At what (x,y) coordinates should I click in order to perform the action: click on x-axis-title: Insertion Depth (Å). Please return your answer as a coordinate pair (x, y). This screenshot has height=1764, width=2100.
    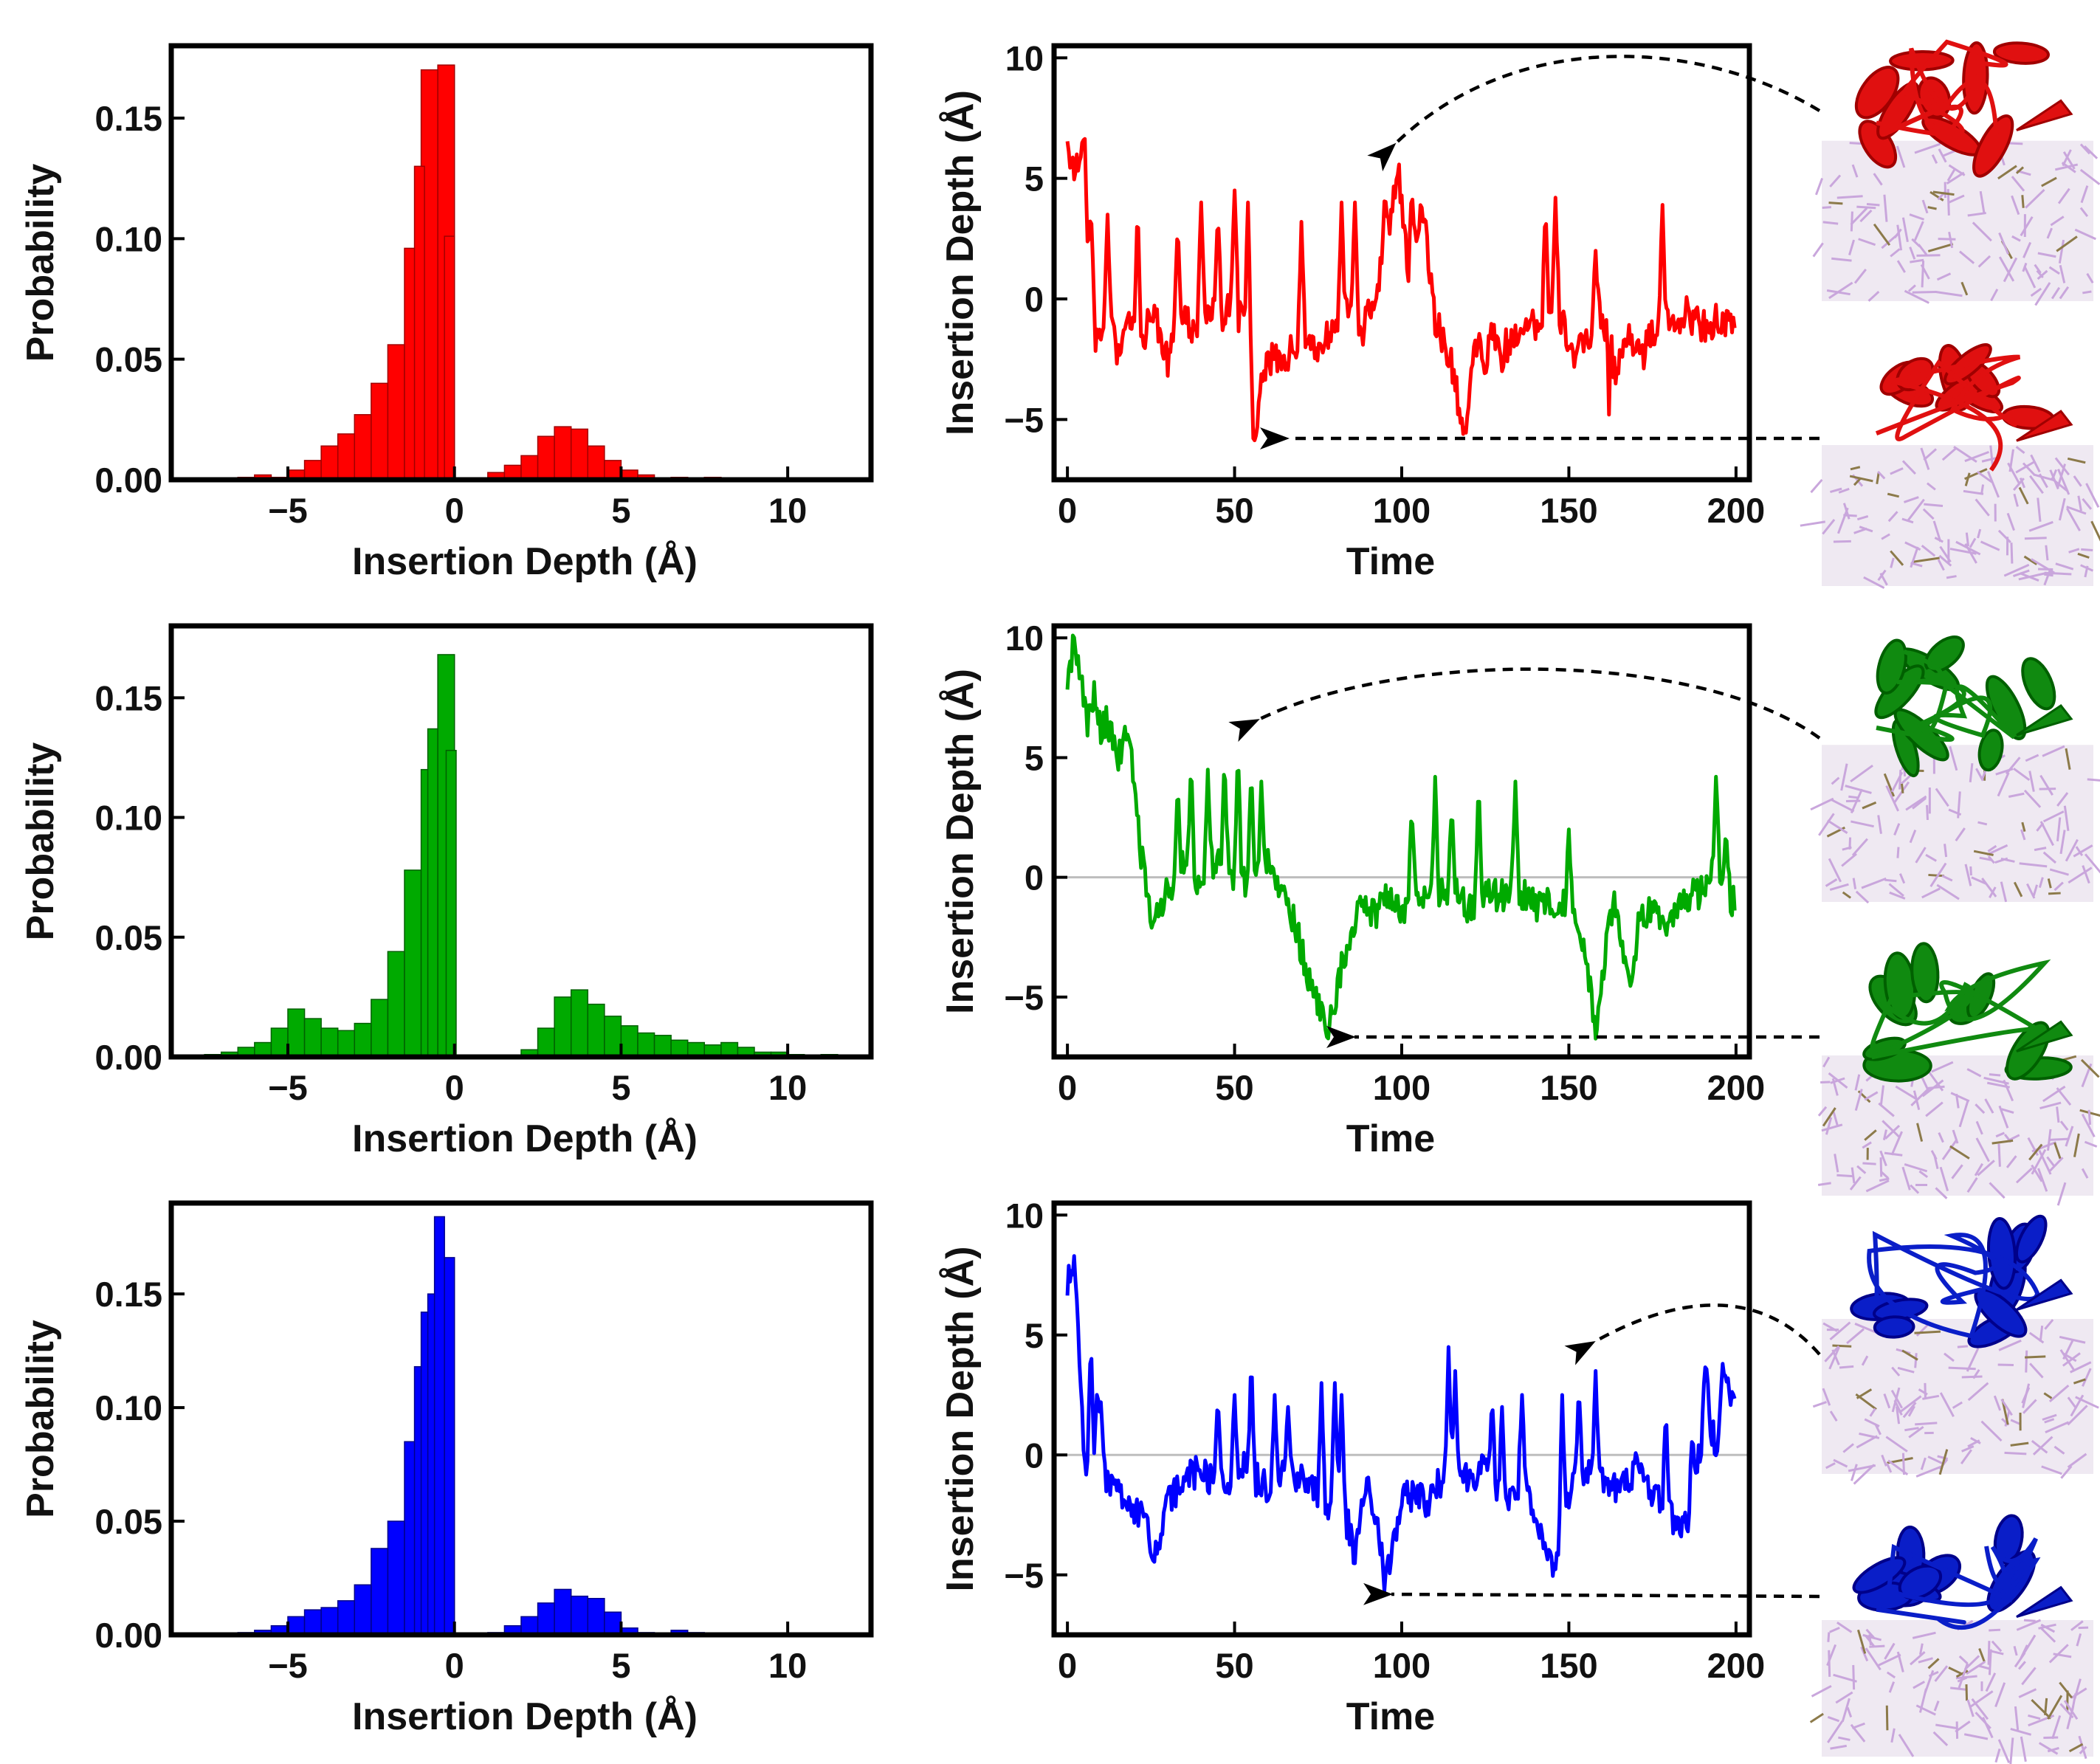
    Looking at the image, I should click on (525, 561).